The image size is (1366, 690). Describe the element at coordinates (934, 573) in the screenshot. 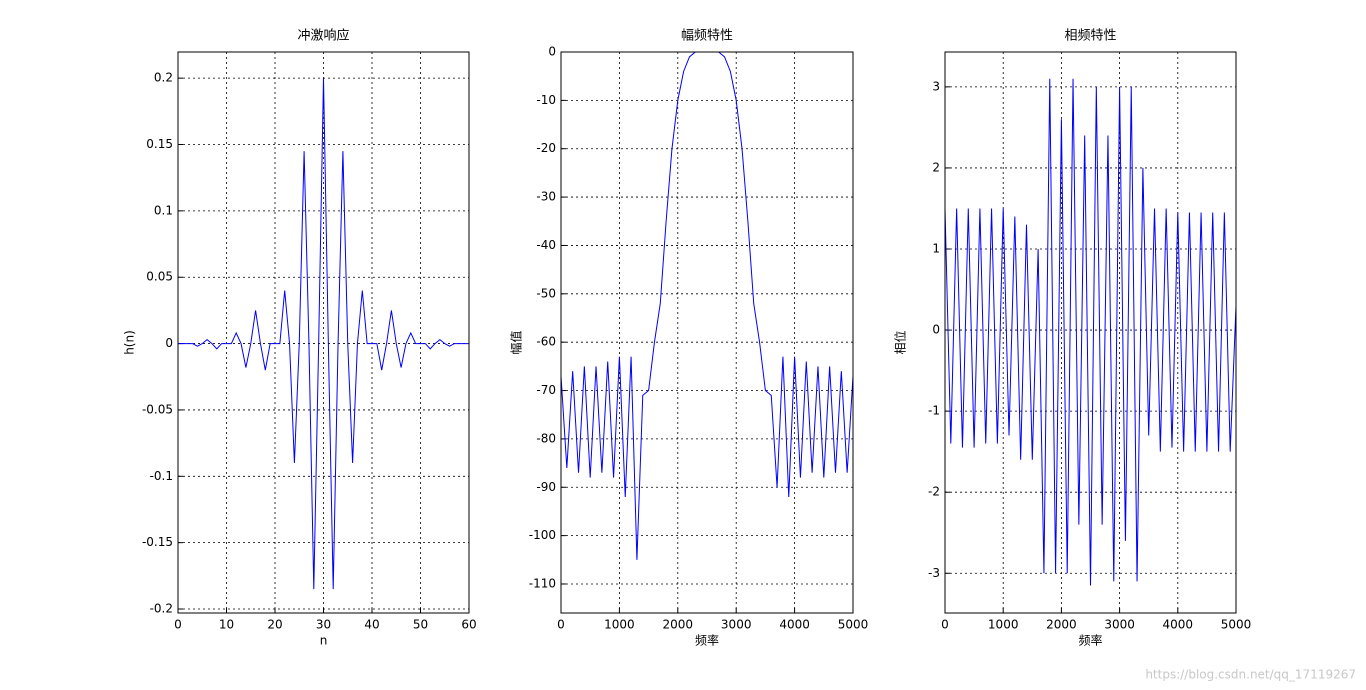

I see `y-tick-label: -3` at that location.